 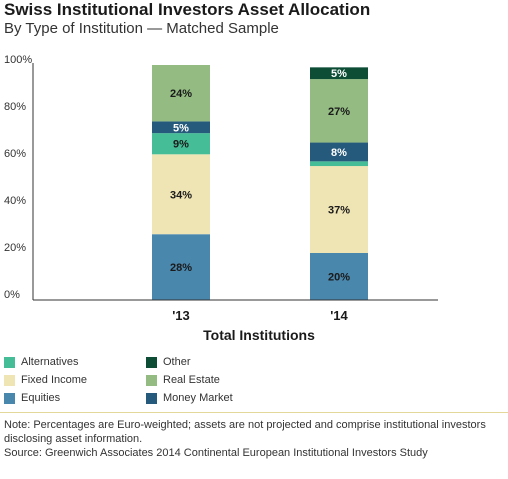 I want to click on y-axis: 0% 20% 40% 60% 80% 100%, so click(x=19, y=177).